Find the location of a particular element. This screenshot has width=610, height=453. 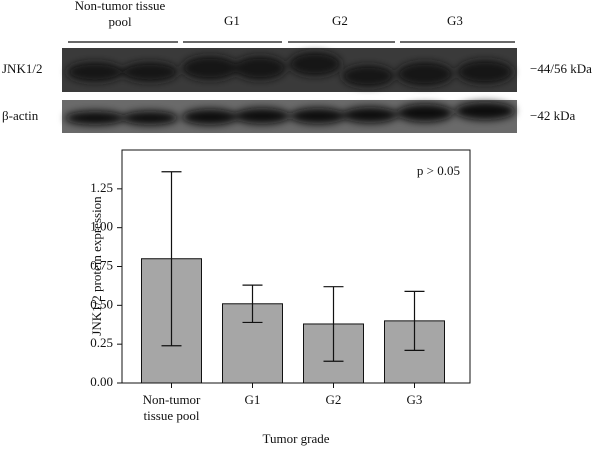

lane-label: G3 is located at coordinates (455, 20).